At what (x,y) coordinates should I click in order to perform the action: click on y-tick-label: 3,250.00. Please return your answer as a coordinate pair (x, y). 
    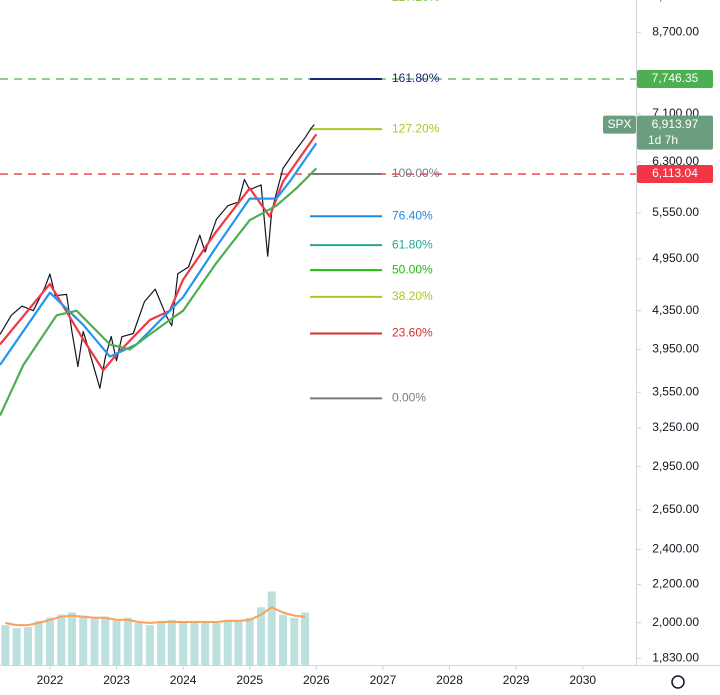
    Looking at the image, I should click on (675, 427).